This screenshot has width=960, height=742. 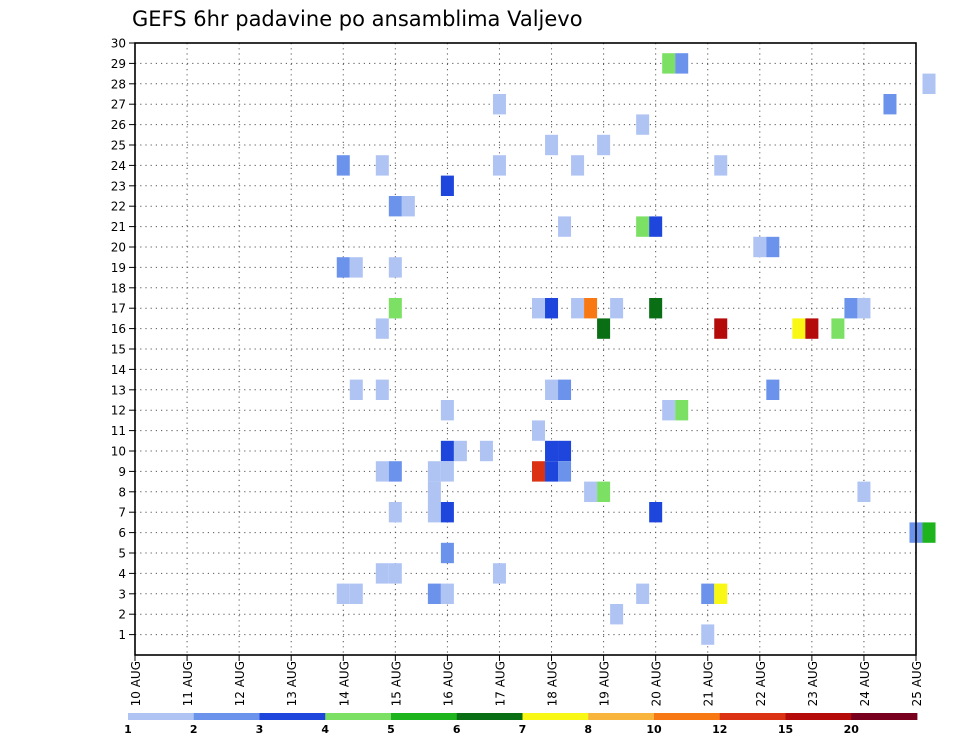 I want to click on y-tick-label: 10, so click(x=118, y=452).